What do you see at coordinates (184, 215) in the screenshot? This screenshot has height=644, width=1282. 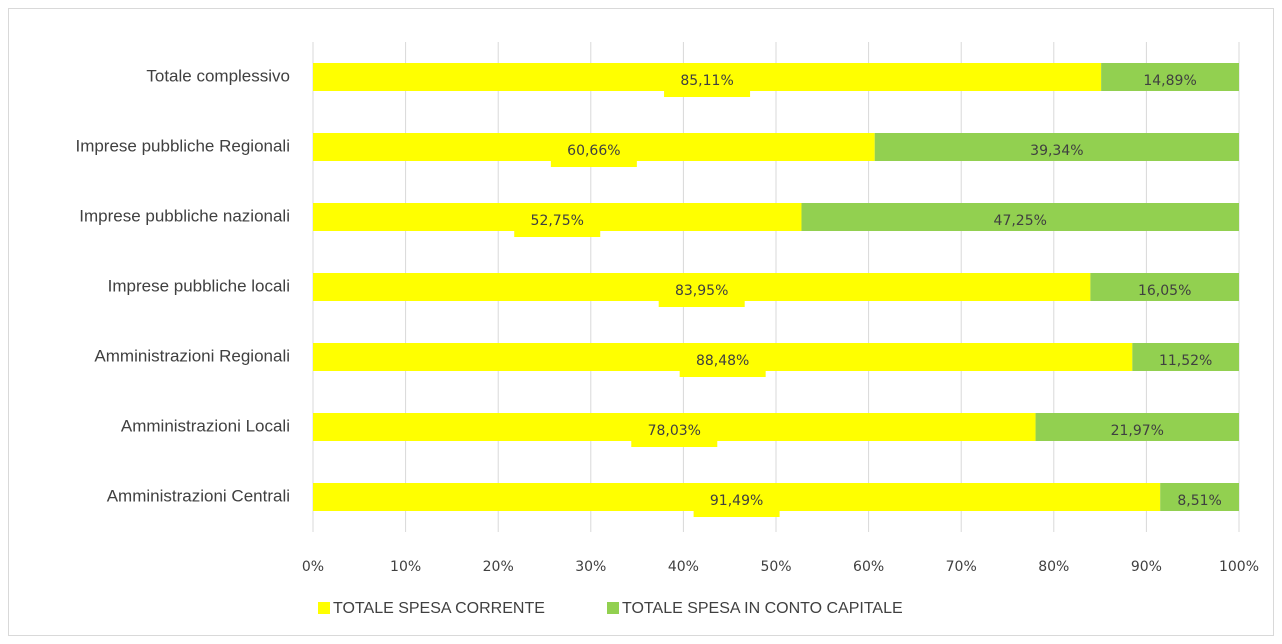 I see `y-tick-label: Imprese pubbliche nazionali` at bounding box center [184, 215].